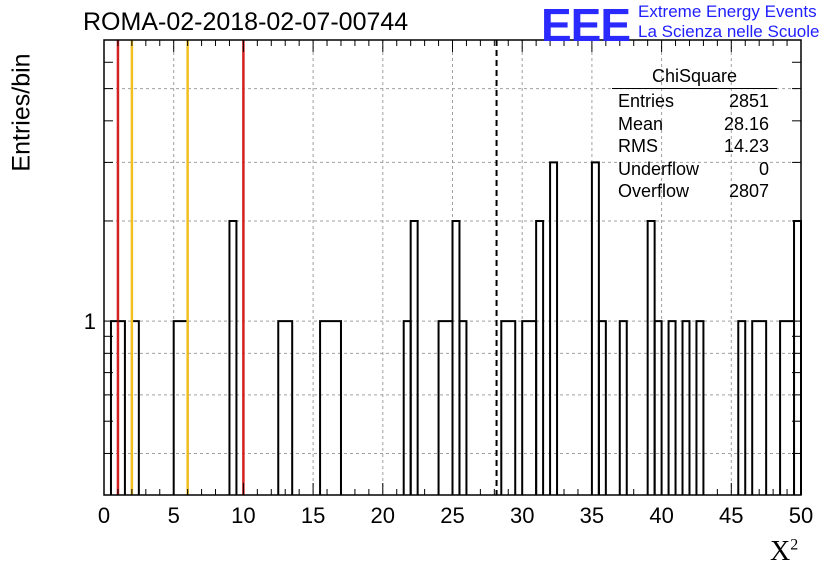  I want to click on x-tick-label: 5, so click(174, 515).